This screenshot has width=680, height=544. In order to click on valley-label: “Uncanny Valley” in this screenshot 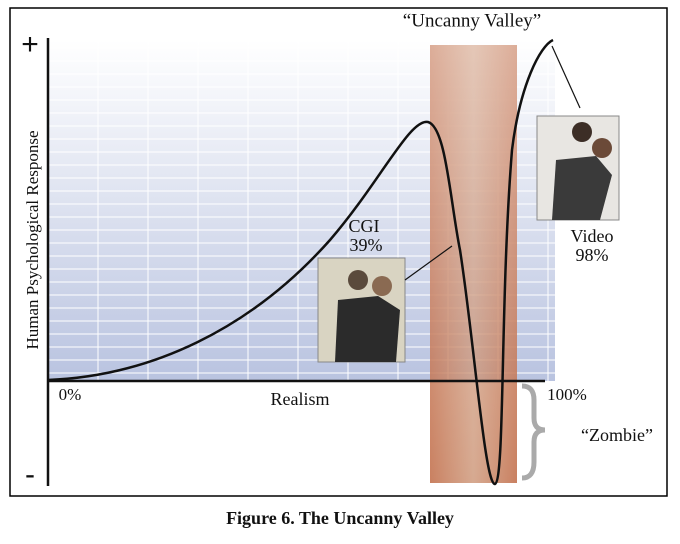, I will do `click(472, 20)`.